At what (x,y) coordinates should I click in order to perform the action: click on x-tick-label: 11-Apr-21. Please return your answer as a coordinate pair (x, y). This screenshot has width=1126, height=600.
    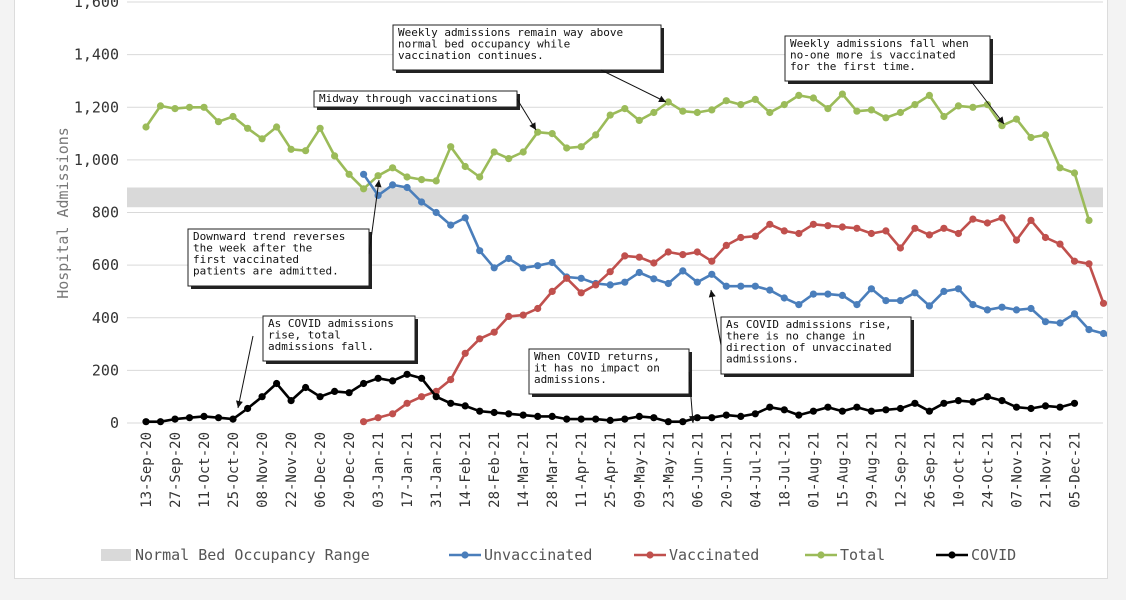
    Looking at the image, I should click on (582, 470).